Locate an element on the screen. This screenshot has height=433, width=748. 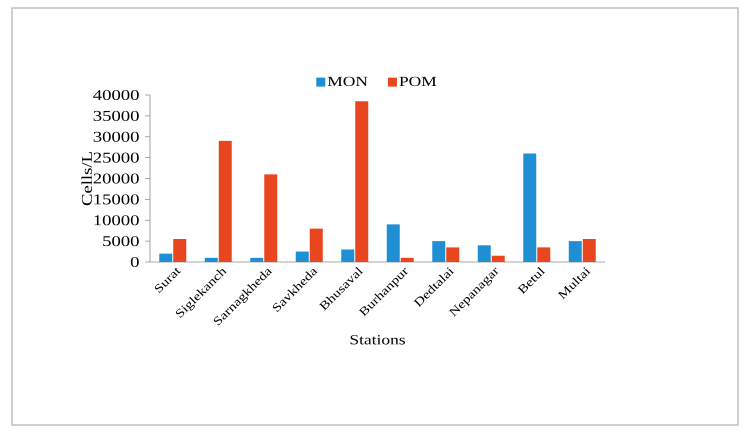
y-axis-title: Cells/L is located at coordinates (86, 179).